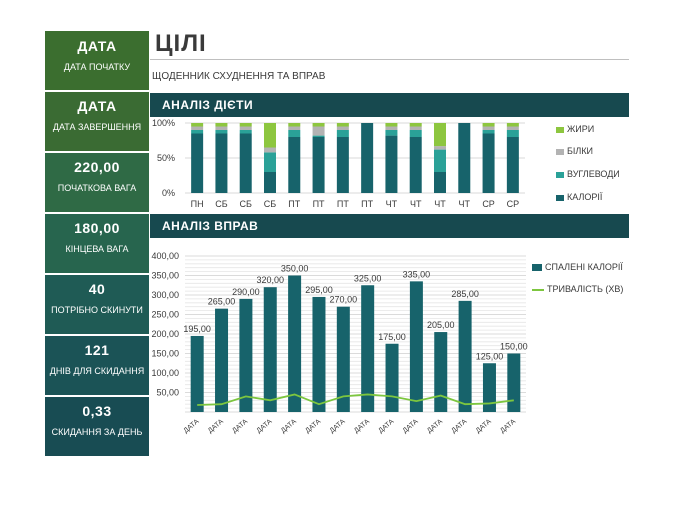 The height and width of the screenshot is (520, 675). Describe the element at coordinates (246, 292) in the screenshot. I see `exercise-data-label: 290,00` at that location.